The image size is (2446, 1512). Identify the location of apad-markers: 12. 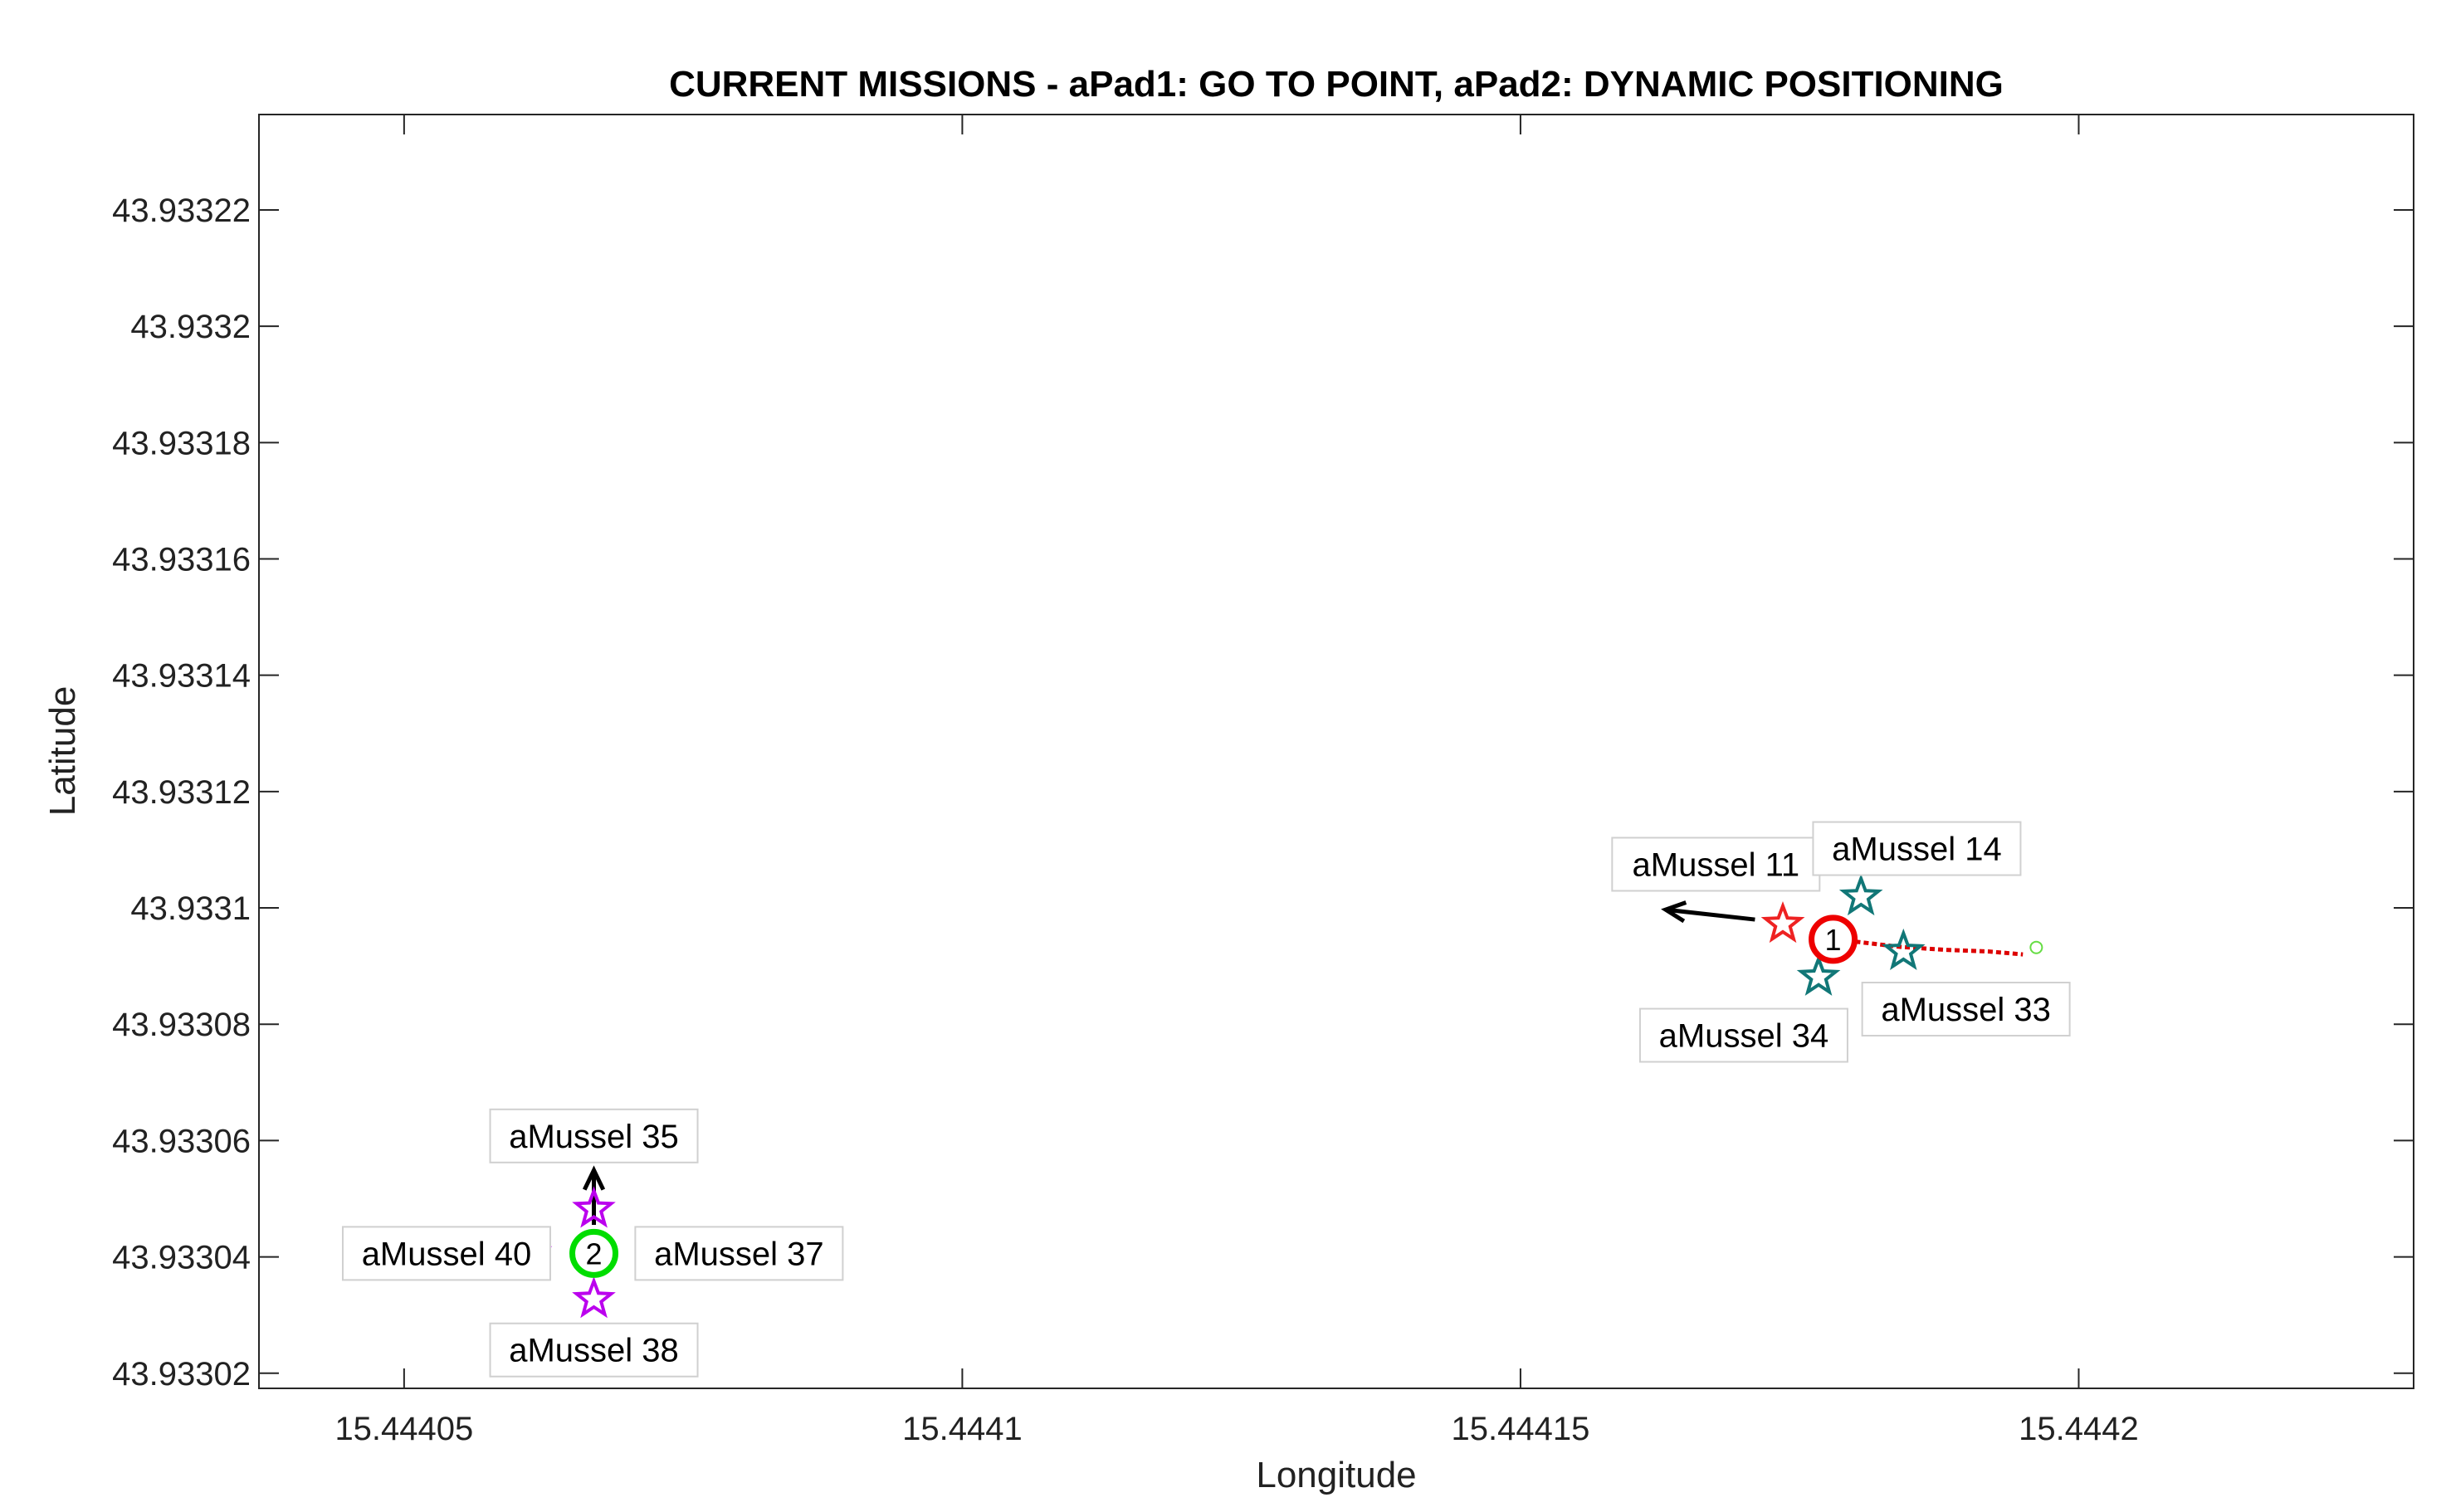
(1213, 1096).